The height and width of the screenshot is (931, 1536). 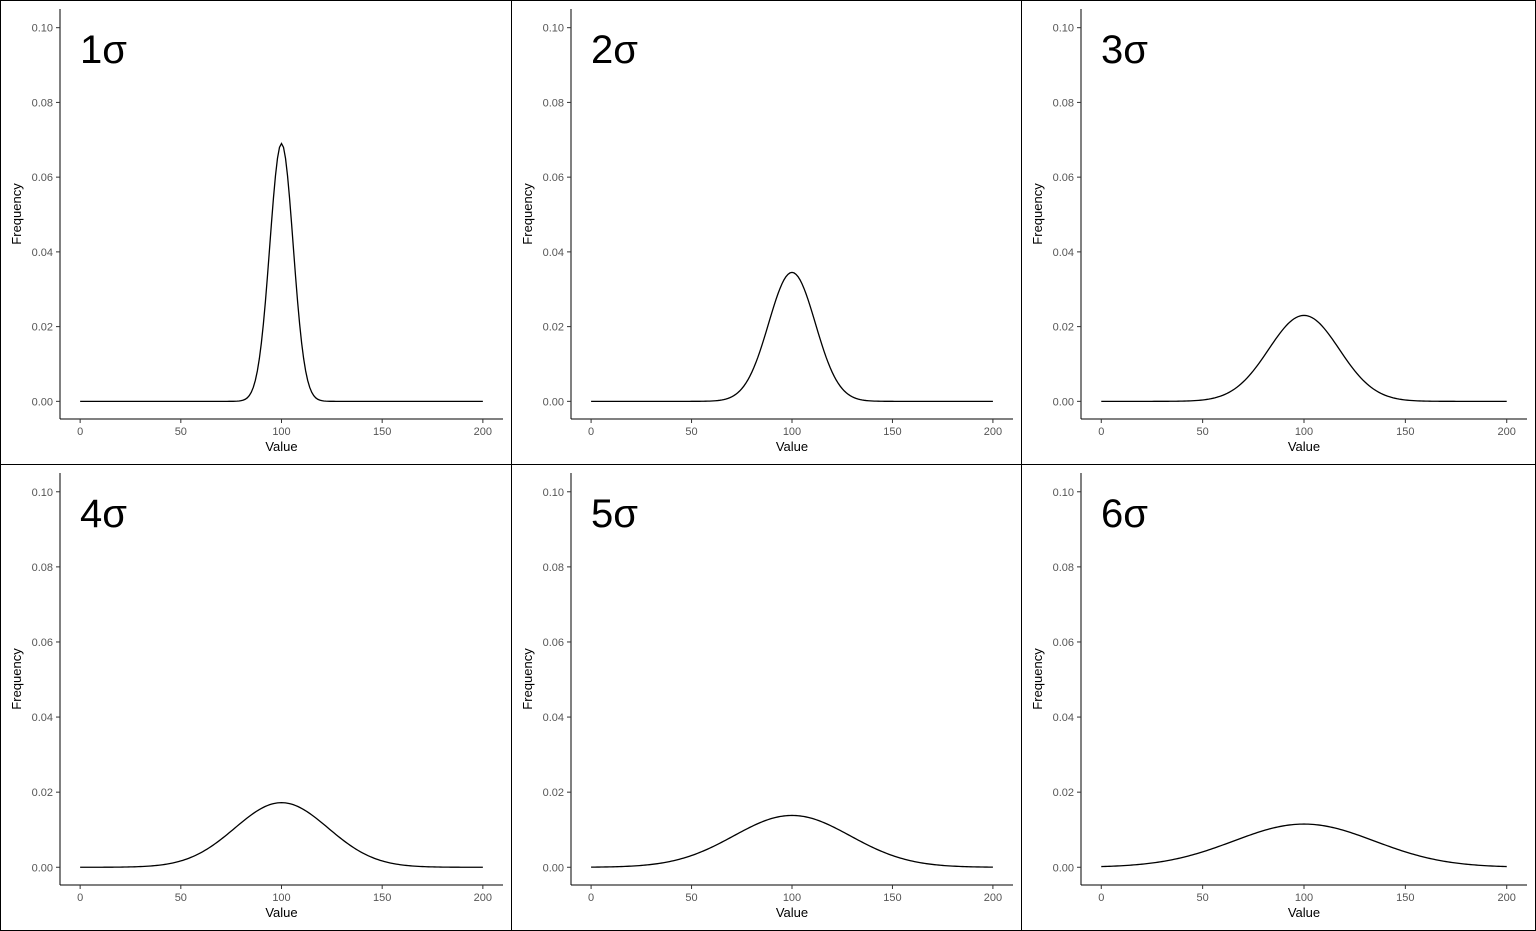 I want to click on panel-label: 1σ, so click(x=103, y=50).